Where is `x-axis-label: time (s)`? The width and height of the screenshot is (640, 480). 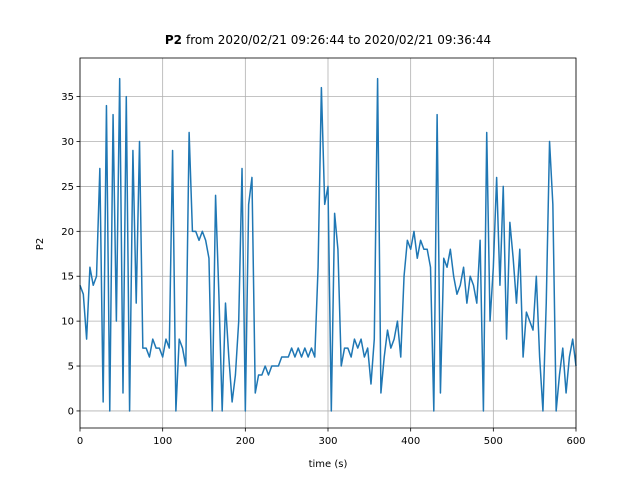 x-axis-label: time (s) is located at coordinates (328, 464).